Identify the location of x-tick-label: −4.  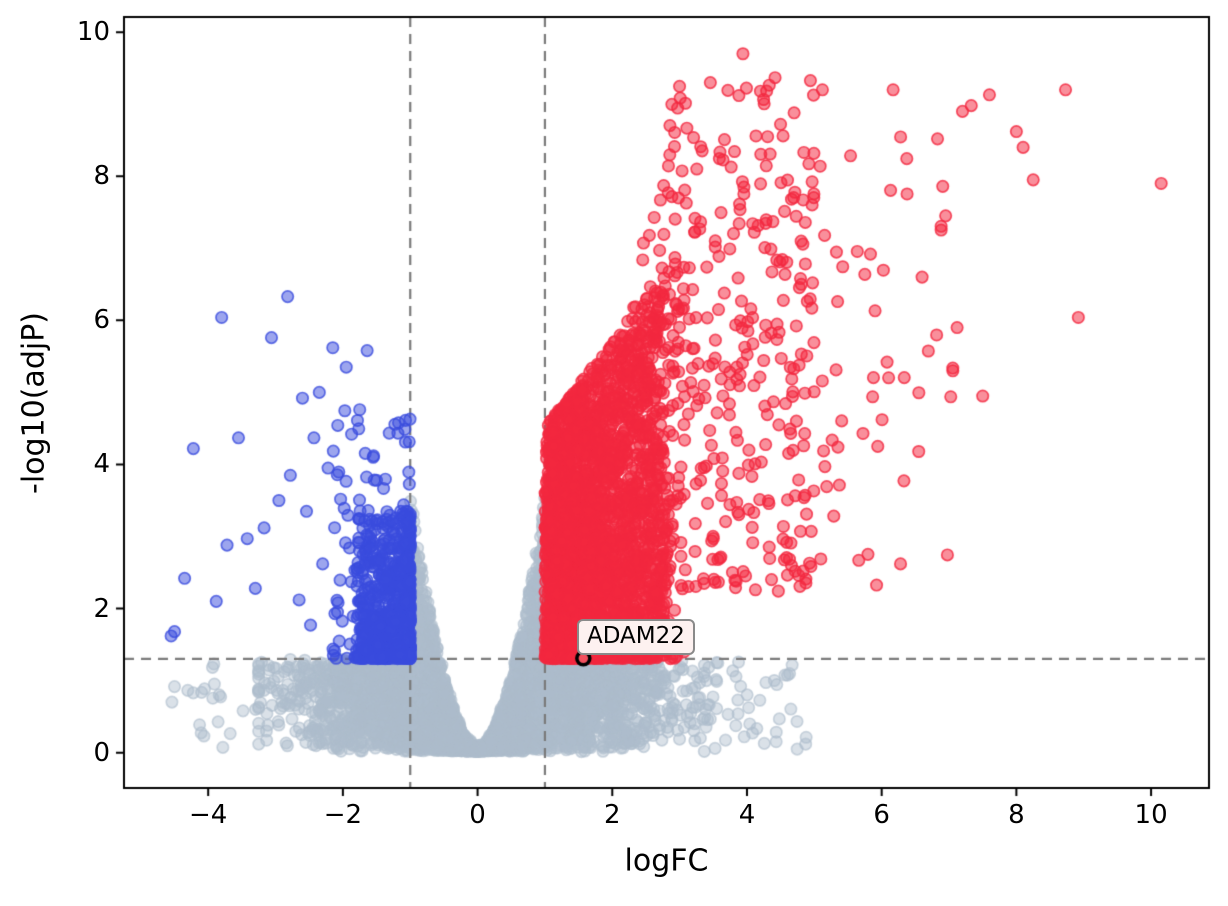
(208, 815).